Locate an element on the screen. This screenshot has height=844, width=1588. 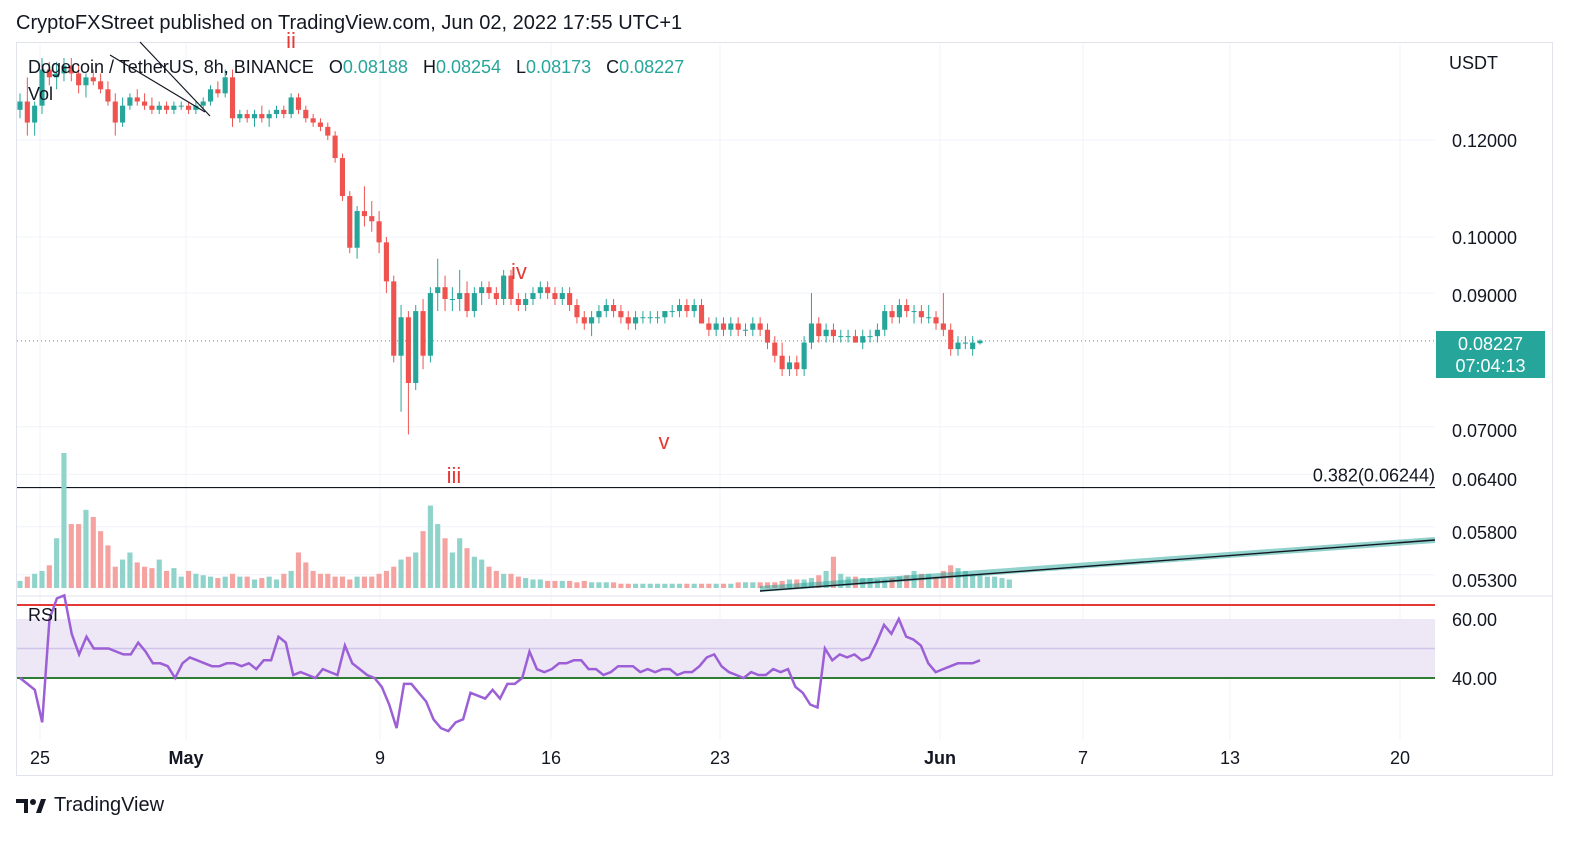
price-tick-label: 0.10000 is located at coordinates (1484, 238).